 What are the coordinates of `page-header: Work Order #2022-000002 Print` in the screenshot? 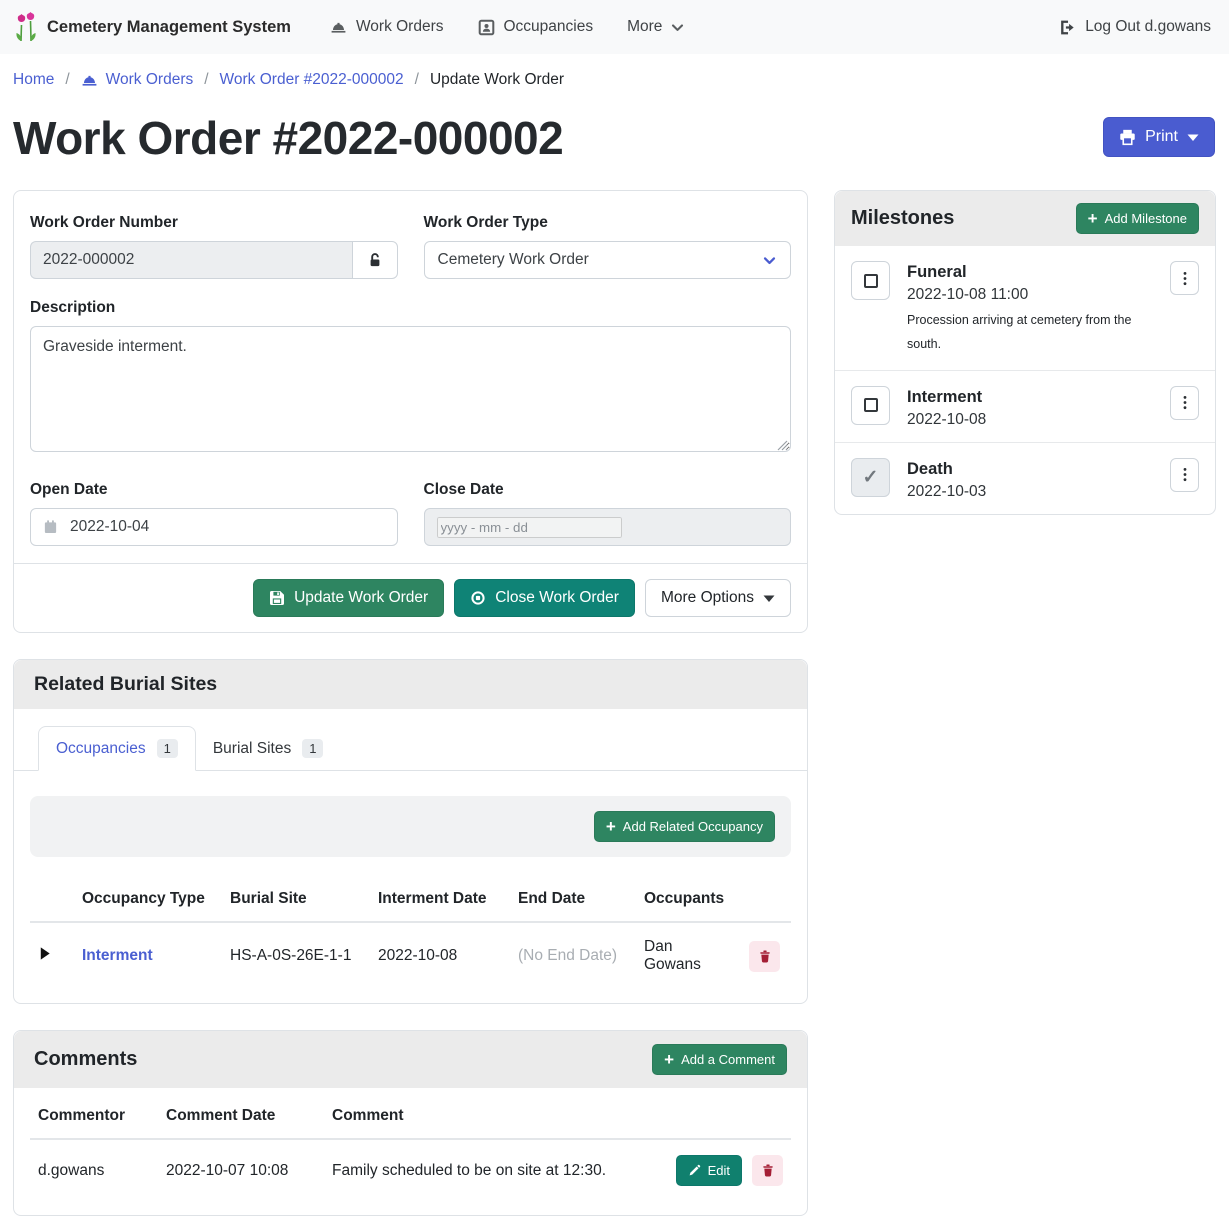 It's located at (614, 145).